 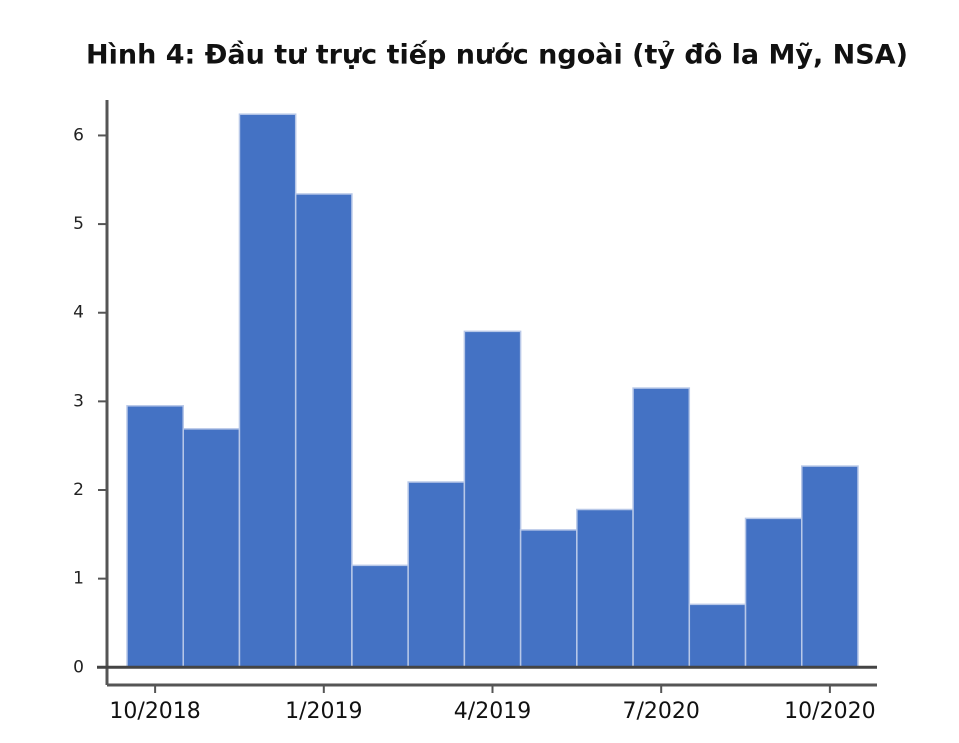 What do you see at coordinates (154, 711) in the screenshot?
I see `x-tick-label: 10/2018` at bounding box center [154, 711].